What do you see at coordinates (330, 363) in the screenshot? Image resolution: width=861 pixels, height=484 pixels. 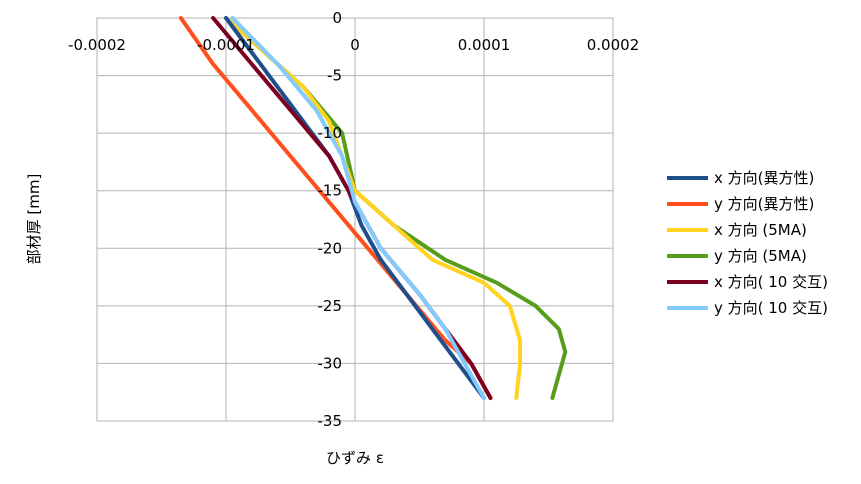 I see `y-tick-label: -30` at bounding box center [330, 363].